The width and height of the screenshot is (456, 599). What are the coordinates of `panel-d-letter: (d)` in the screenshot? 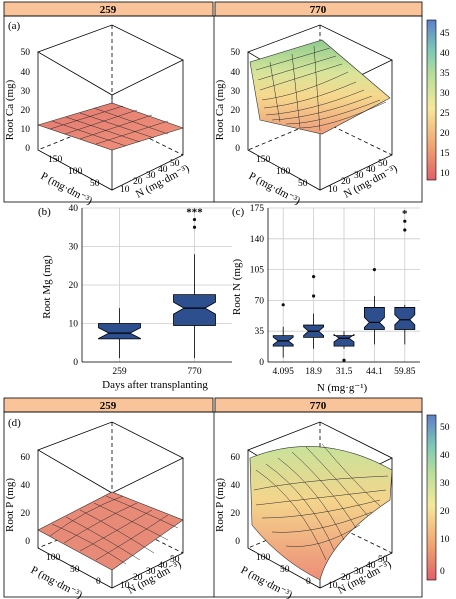 It's located at (14, 423).